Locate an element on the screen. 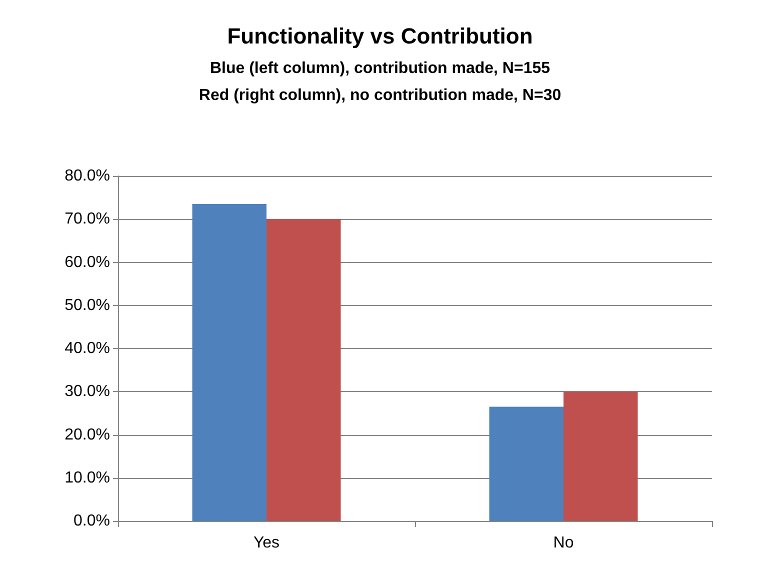 Image resolution: width=760 pixels, height=575 pixels. y-tick-label: 60.0% is located at coordinates (87, 262).